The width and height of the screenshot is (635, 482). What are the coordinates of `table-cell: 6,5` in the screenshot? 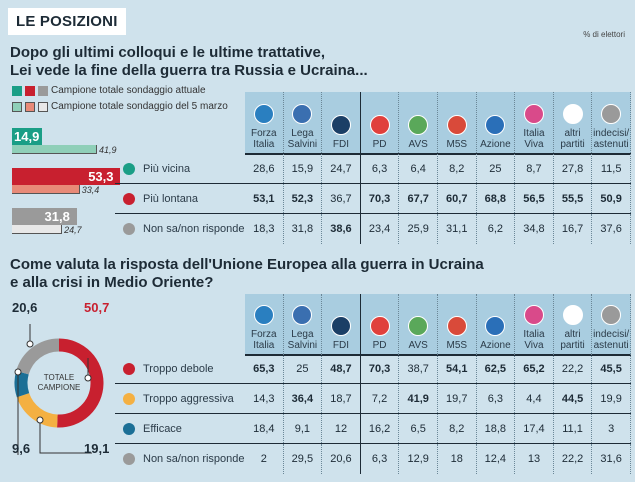 It's located at (418, 428).